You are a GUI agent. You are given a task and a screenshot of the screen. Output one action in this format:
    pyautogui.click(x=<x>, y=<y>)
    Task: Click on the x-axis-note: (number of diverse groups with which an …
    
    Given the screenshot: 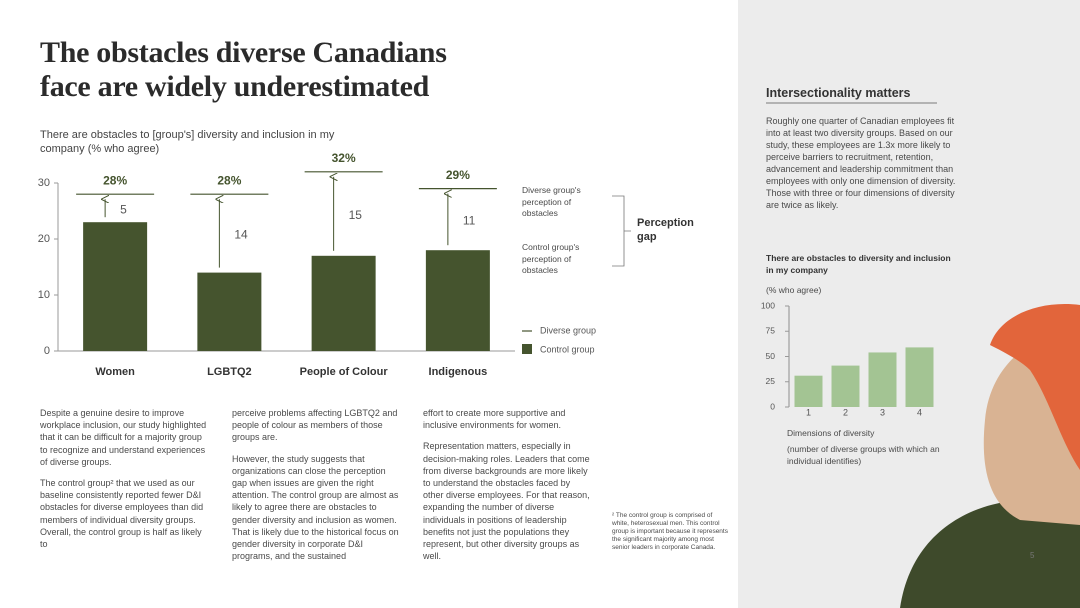 What is the action you would take?
    pyautogui.click(x=863, y=455)
    